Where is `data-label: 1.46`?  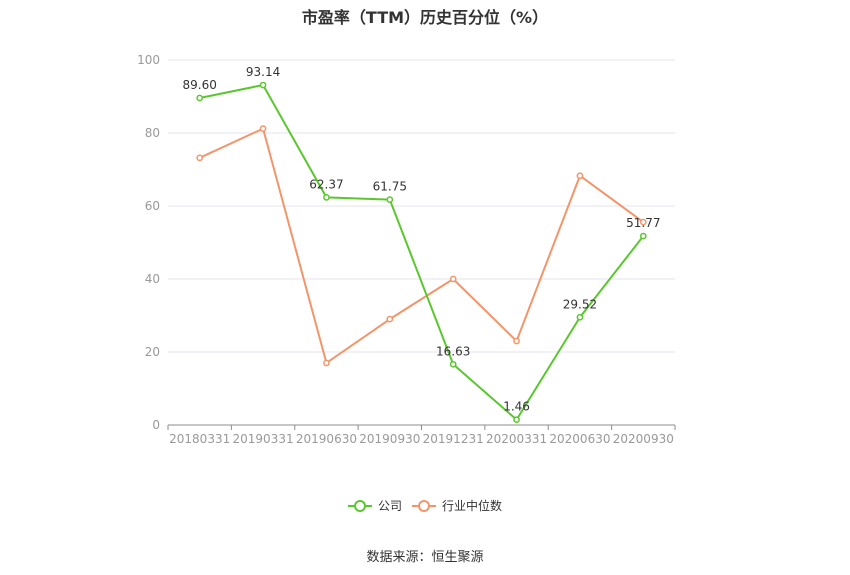
data-label: 1.46 is located at coordinates (516, 407).